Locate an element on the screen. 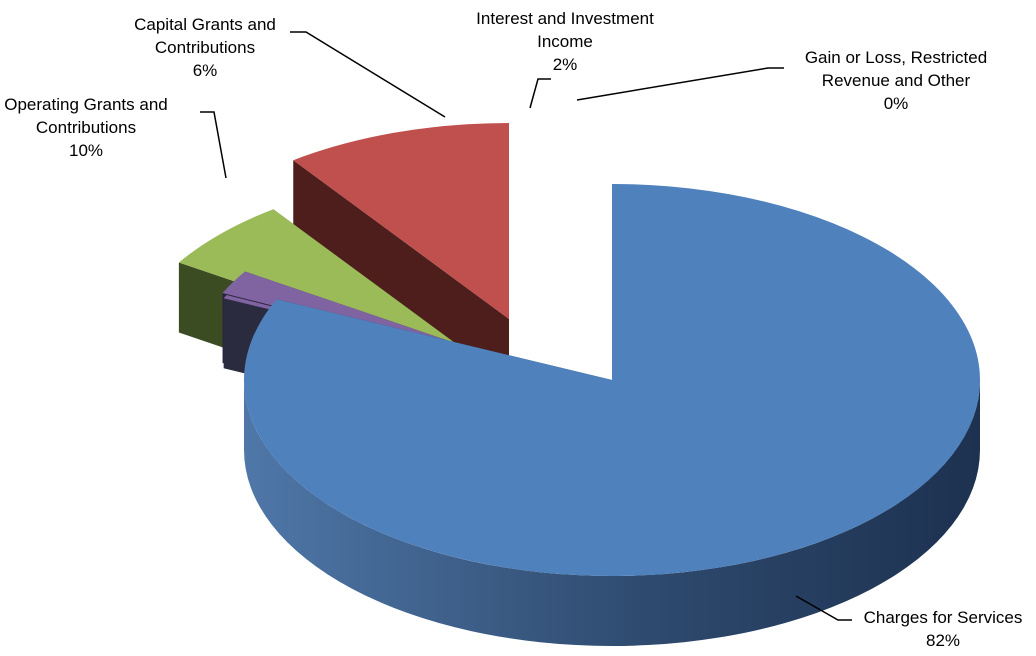 The width and height of the screenshot is (1036, 656). slice-label-3: Capital Grants and Contributions 6% is located at coordinates (205, 47).